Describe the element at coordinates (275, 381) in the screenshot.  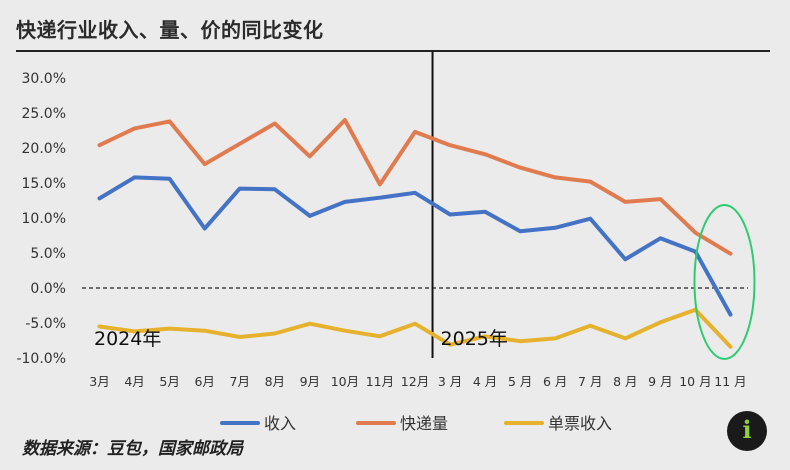
I see `x-tick-label: 8月` at that location.